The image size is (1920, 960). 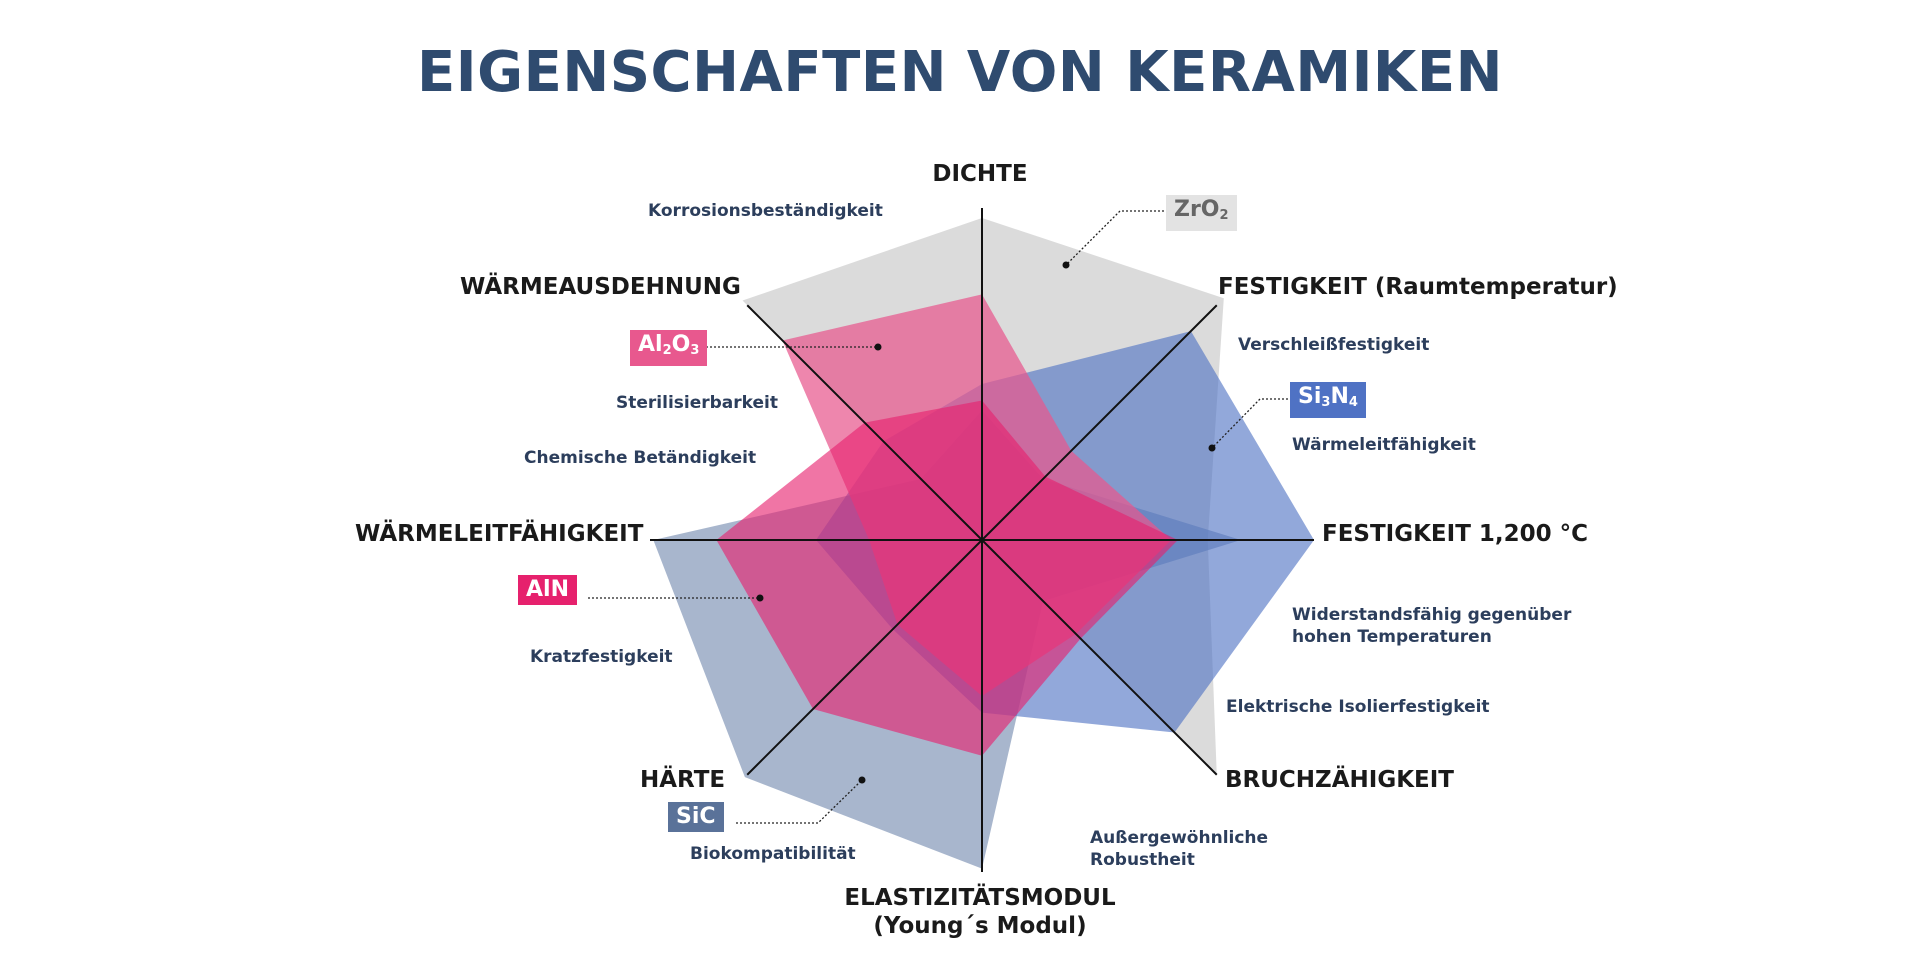 What do you see at coordinates (980, 912) in the screenshot?
I see `axis-label-elastizitaetsmodul: ELASTIZITÄTSMODUL (Young´s Modul)` at bounding box center [980, 912].